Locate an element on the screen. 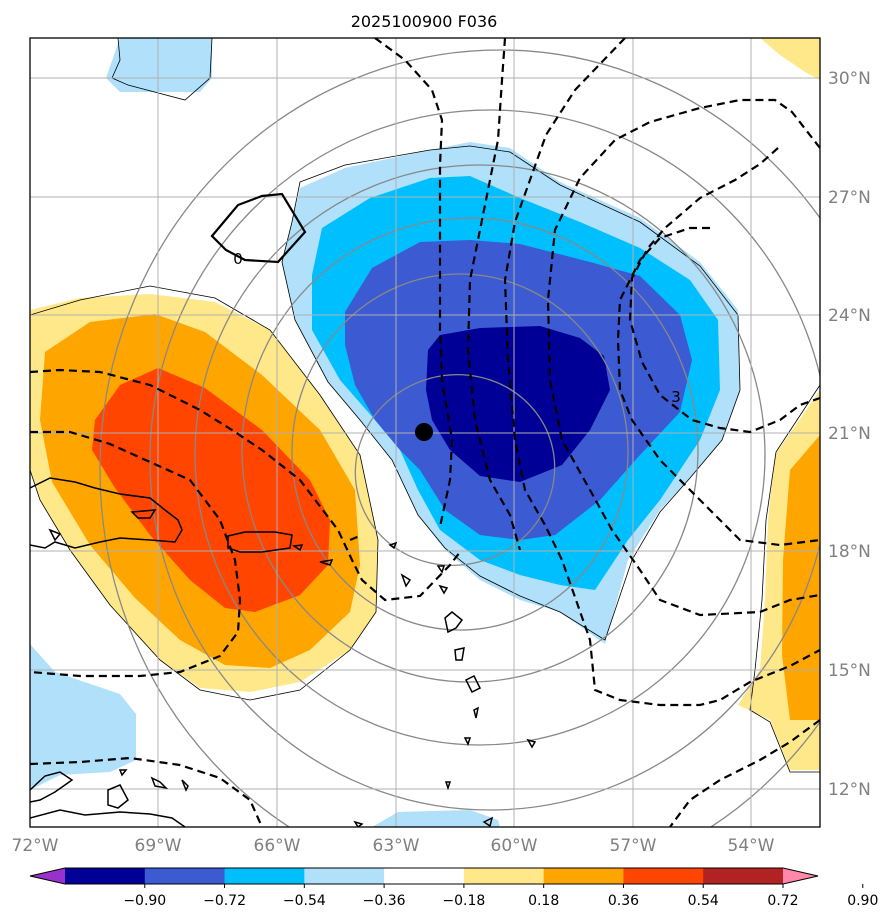  lon-label: 72°W is located at coordinates (35, 846).